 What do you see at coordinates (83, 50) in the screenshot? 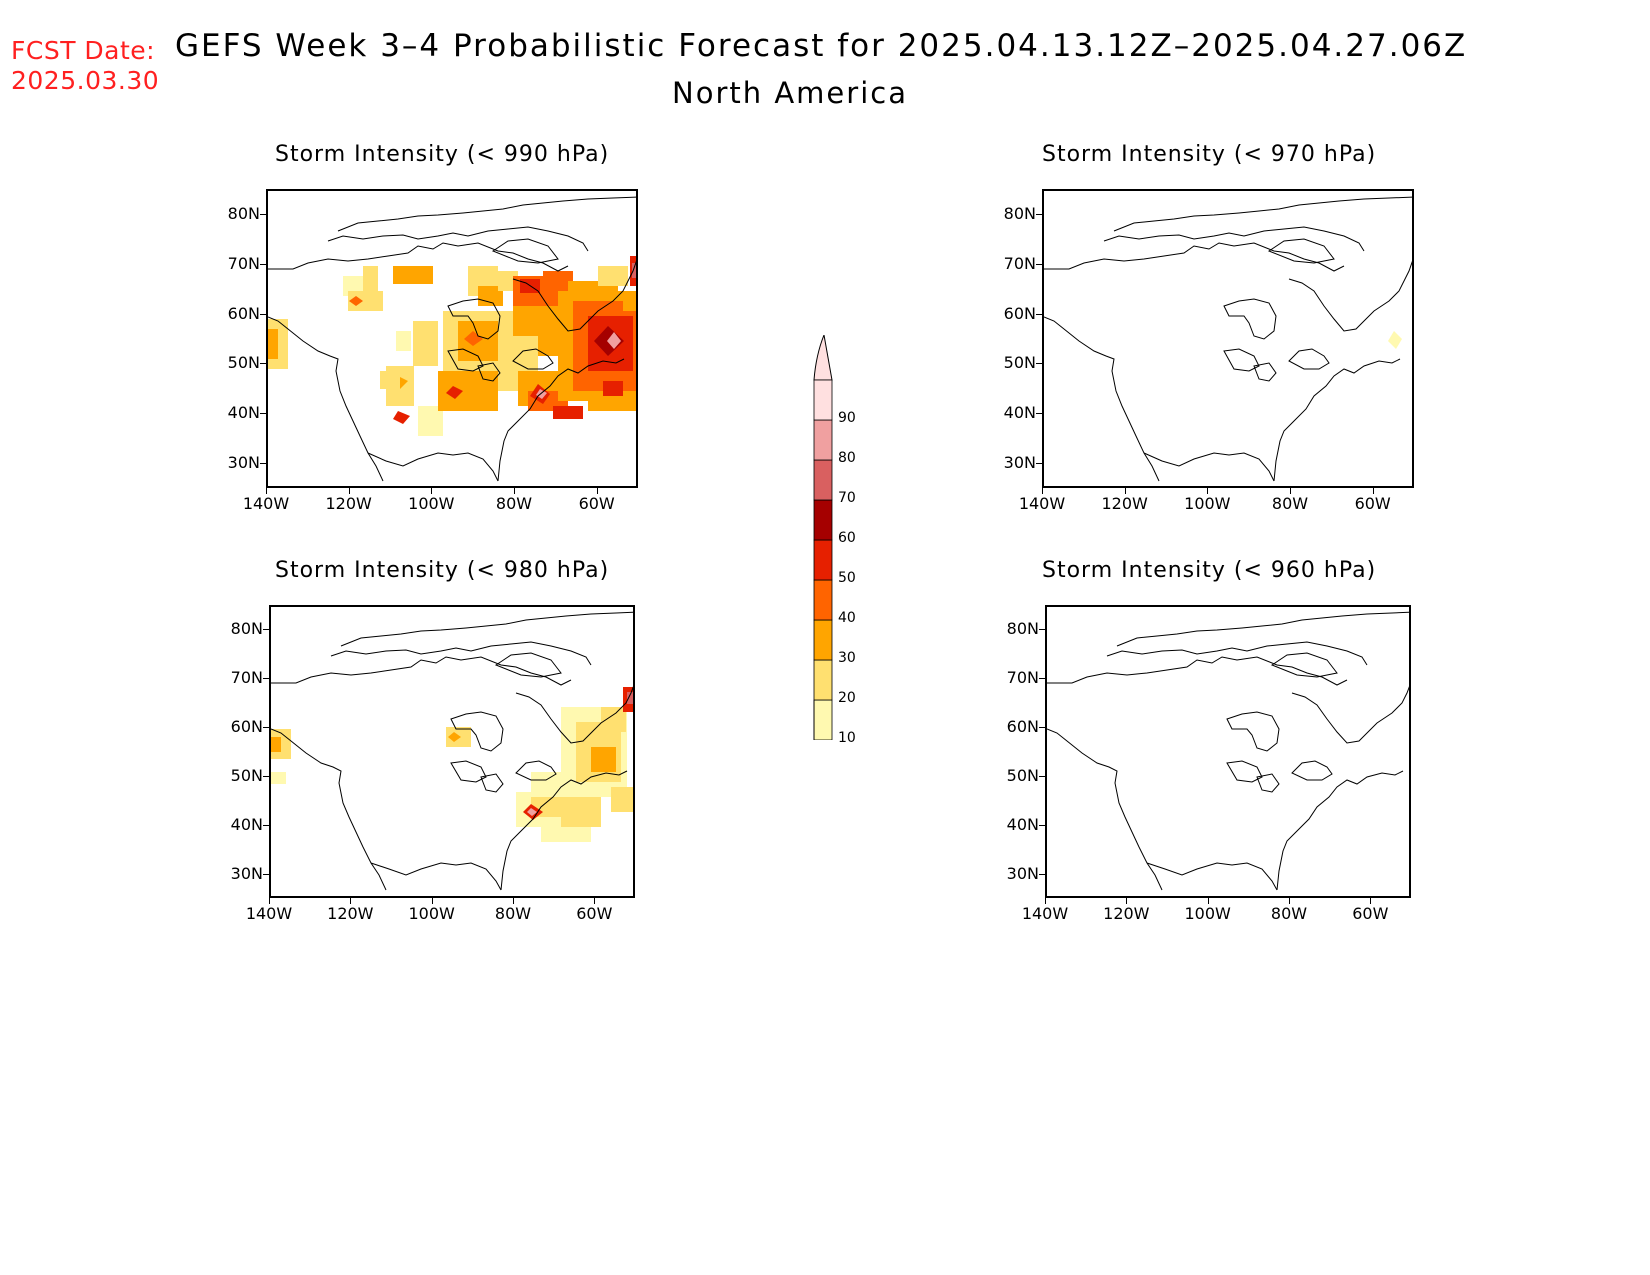
I see `forecast-date-label: FCST Date:` at bounding box center [83, 50].